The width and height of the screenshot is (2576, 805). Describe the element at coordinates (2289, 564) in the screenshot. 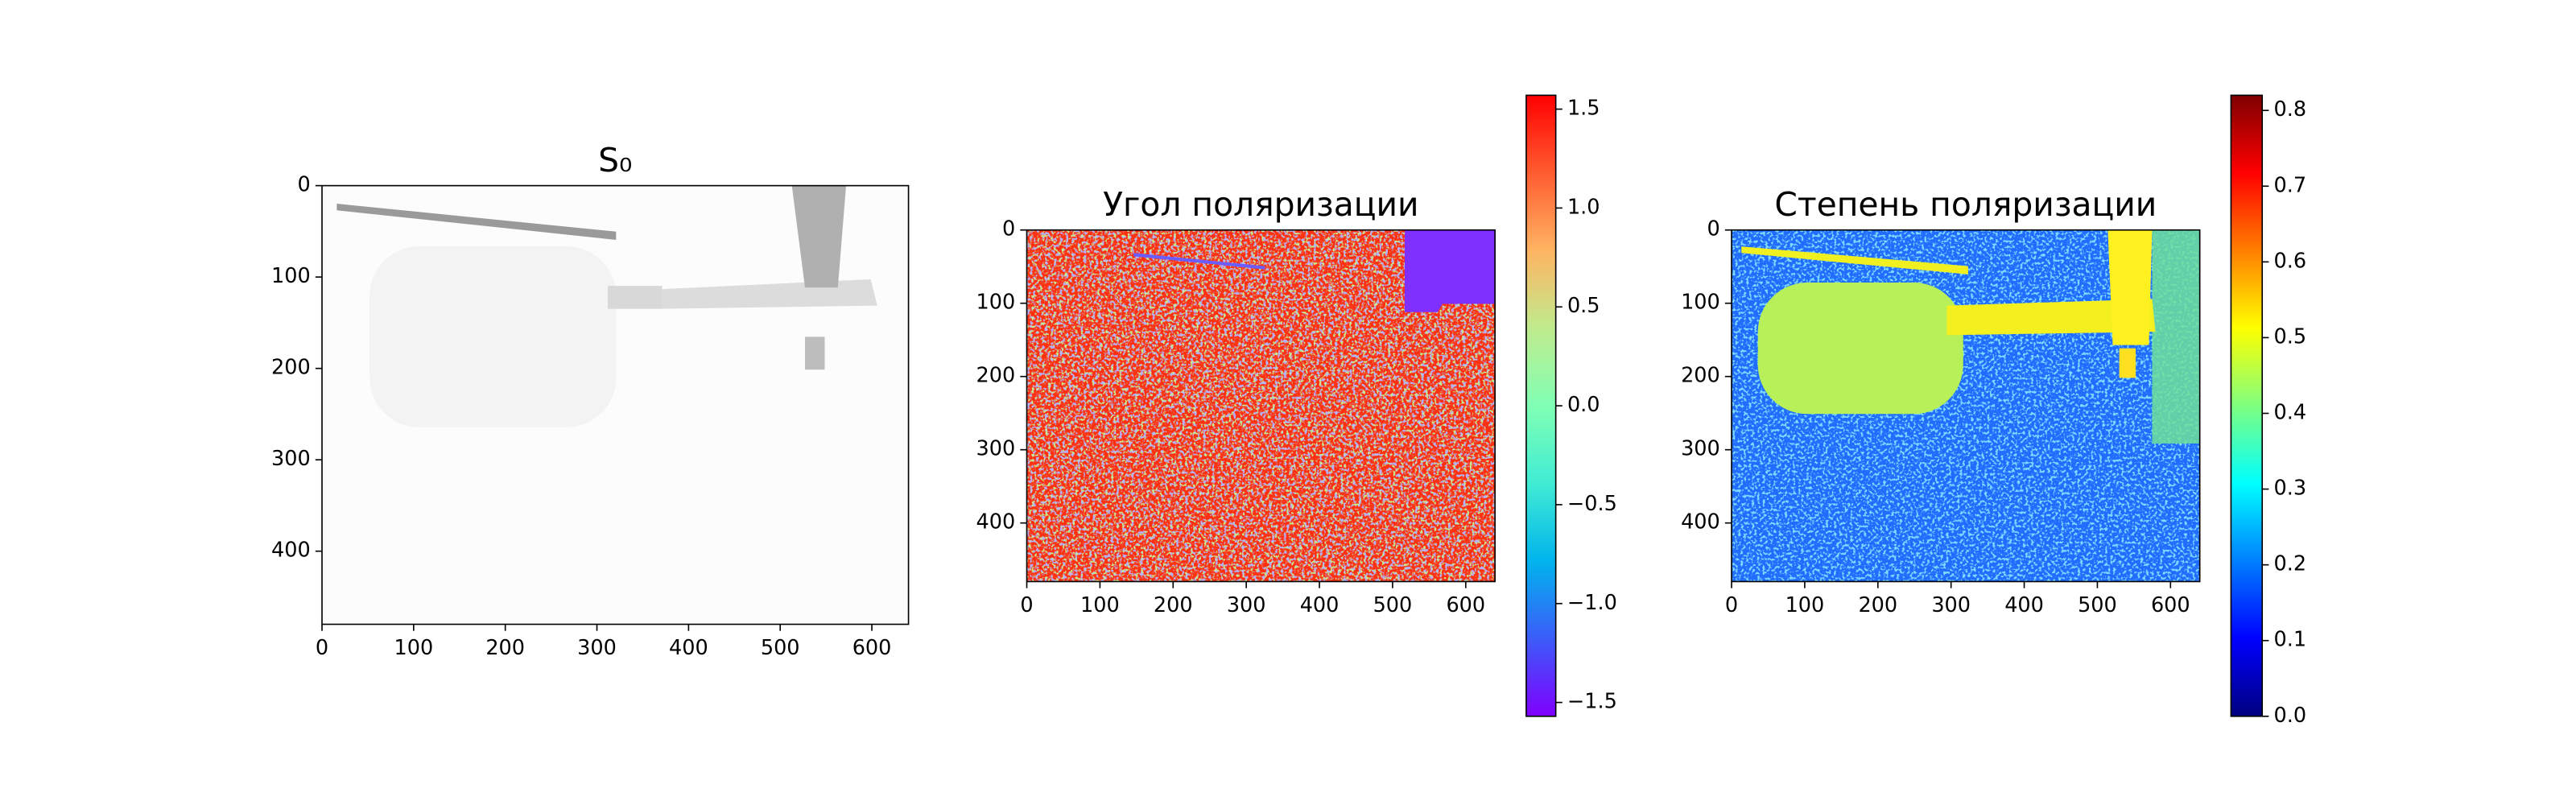

I see `colorbar-tick-label: 0.2` at that location.